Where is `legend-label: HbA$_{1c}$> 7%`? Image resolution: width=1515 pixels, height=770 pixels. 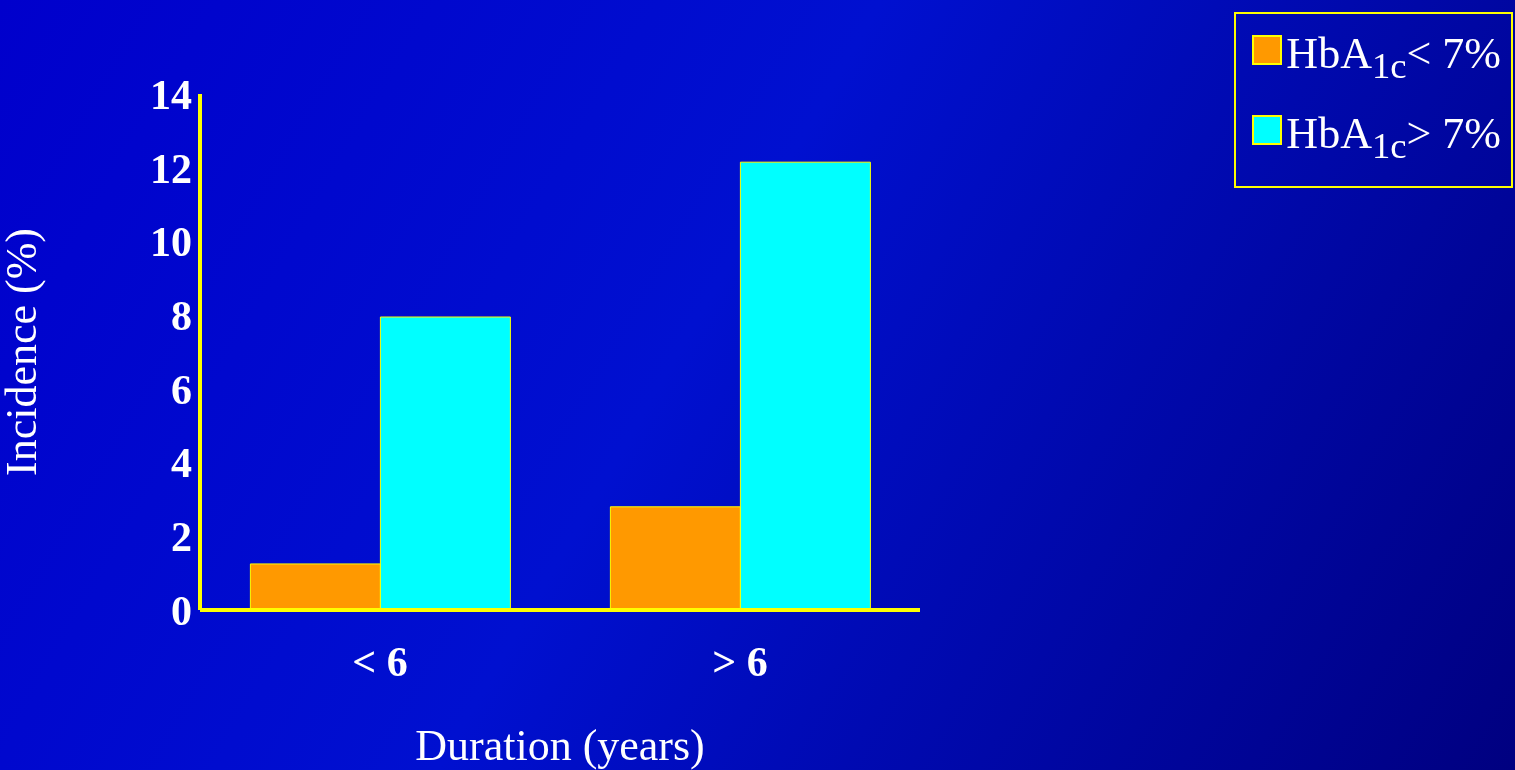 legend-label: HbA$_{1c}$> 7% is located at coordinates (1393, 137).